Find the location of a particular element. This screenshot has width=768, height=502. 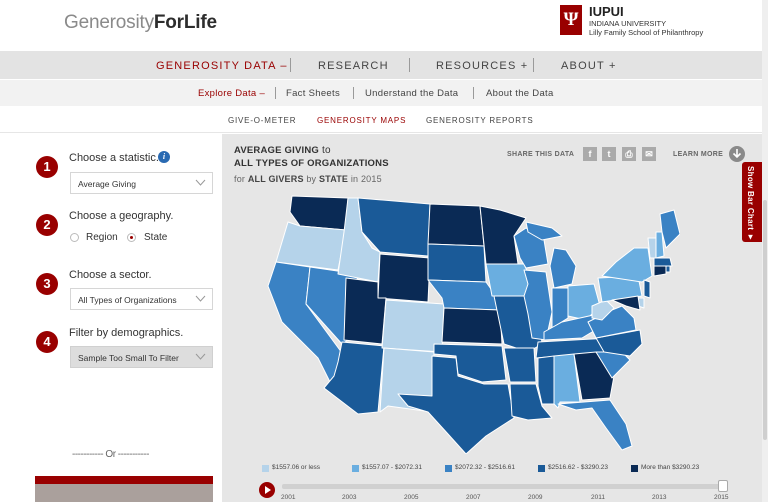

nav-research: RESEARCH is located at coordinates (353, 66).